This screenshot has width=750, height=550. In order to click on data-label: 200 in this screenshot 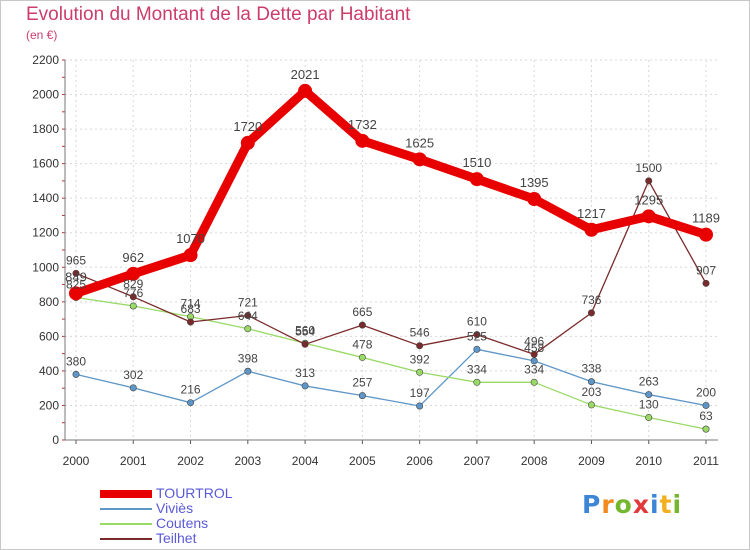, I will do `click(706, 392)`.